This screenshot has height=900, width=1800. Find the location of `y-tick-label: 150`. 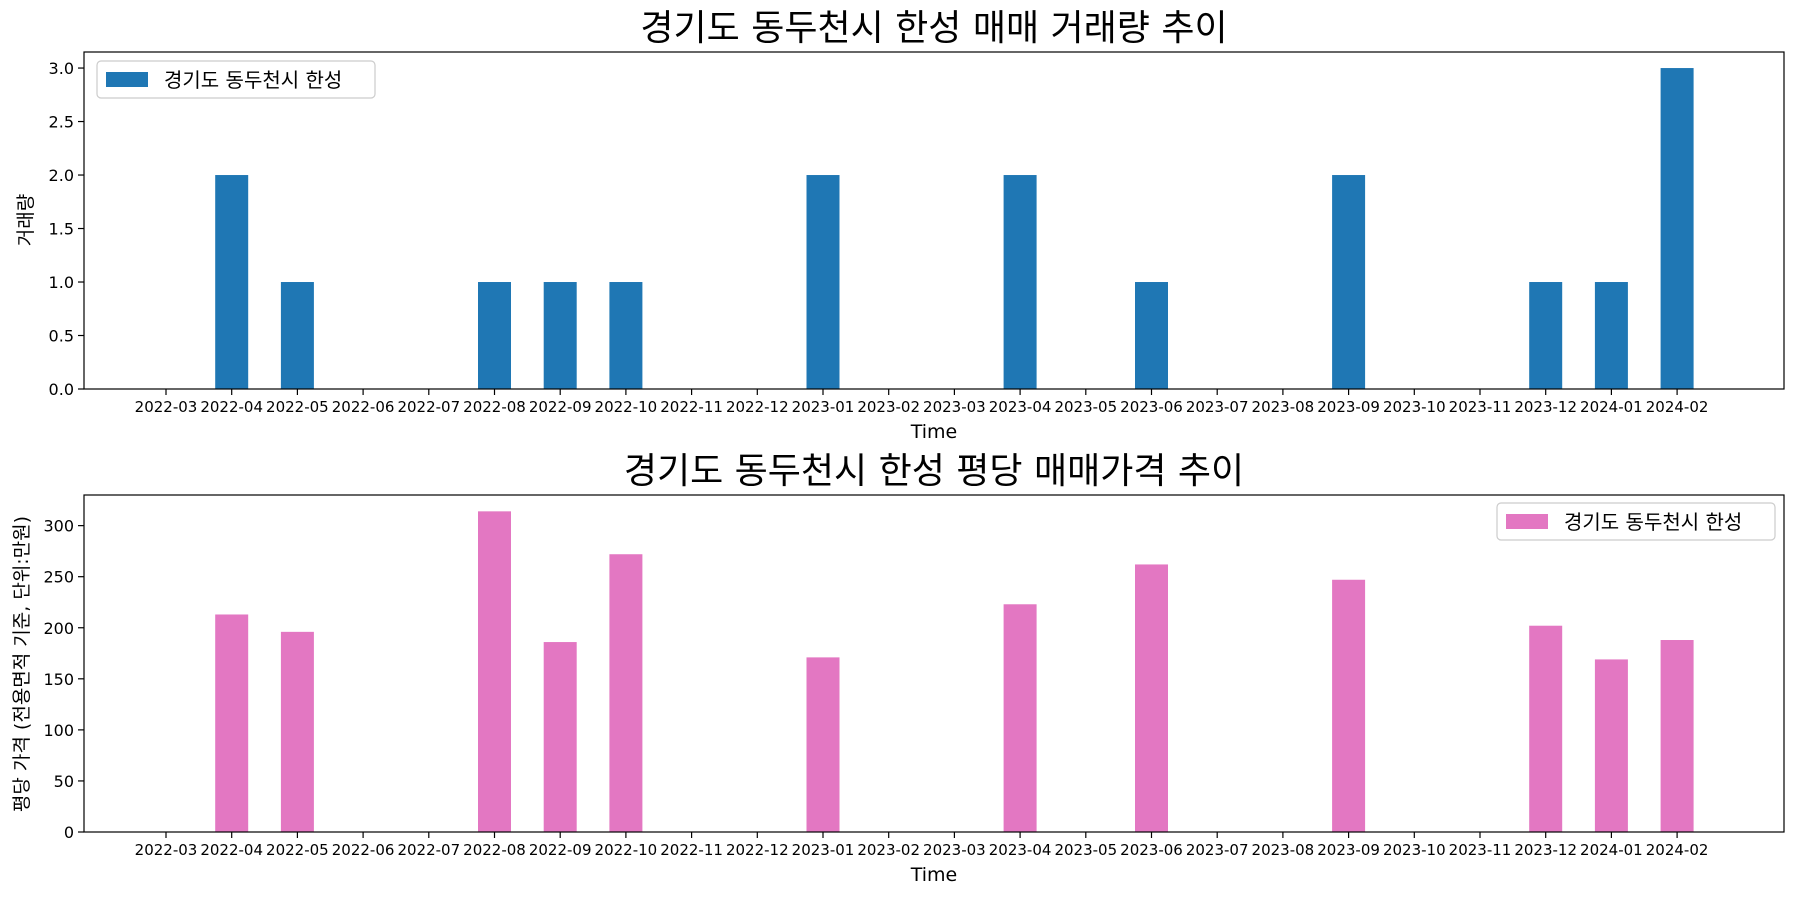

y-tick-label: 150 is located at coordinates (58, 679).